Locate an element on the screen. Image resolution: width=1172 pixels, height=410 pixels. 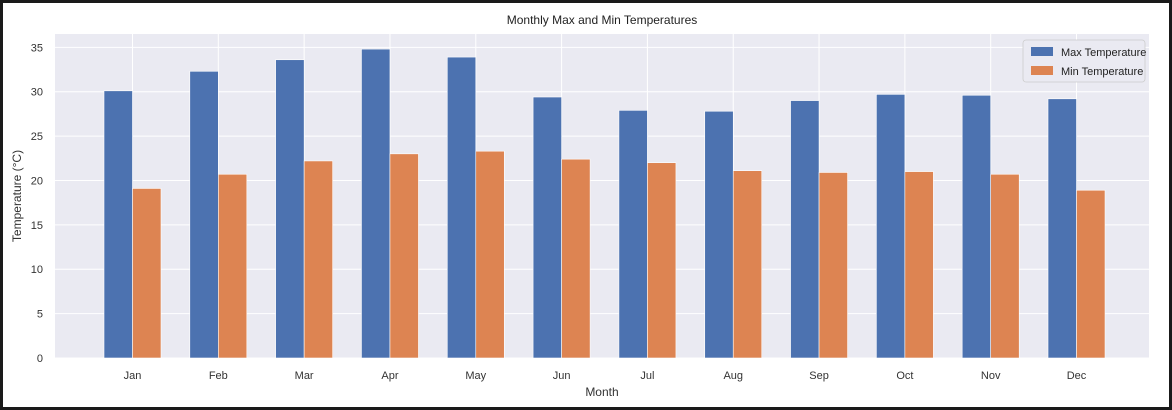
max-temp-bar-dec is located at coordinates (1062, 228).